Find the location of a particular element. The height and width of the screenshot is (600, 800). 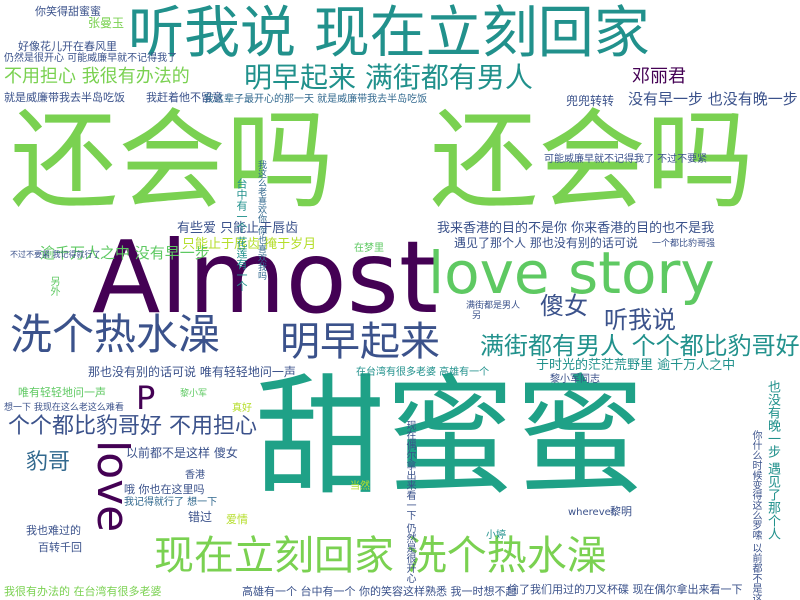

cloud-word: 我这辈子最开心的那一天 就是威廉带我去半岛吃饭 is located at coordinates (316, 99).